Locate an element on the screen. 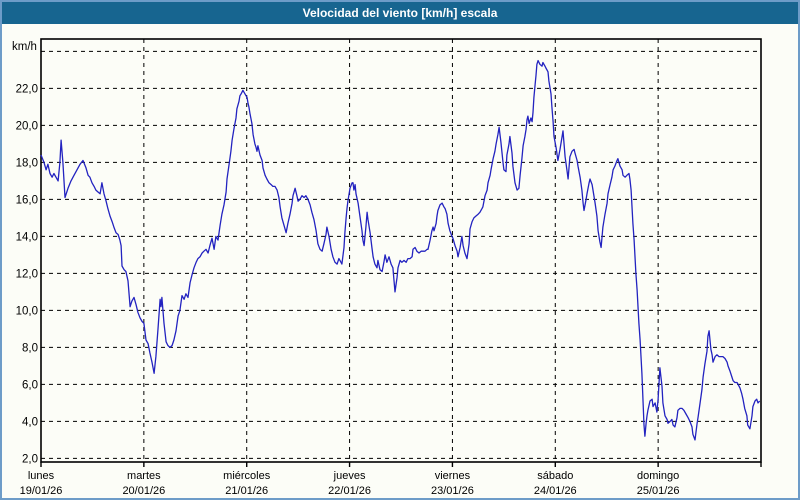  y-tick-label: 18,0 is located at coordinates (27, 163).